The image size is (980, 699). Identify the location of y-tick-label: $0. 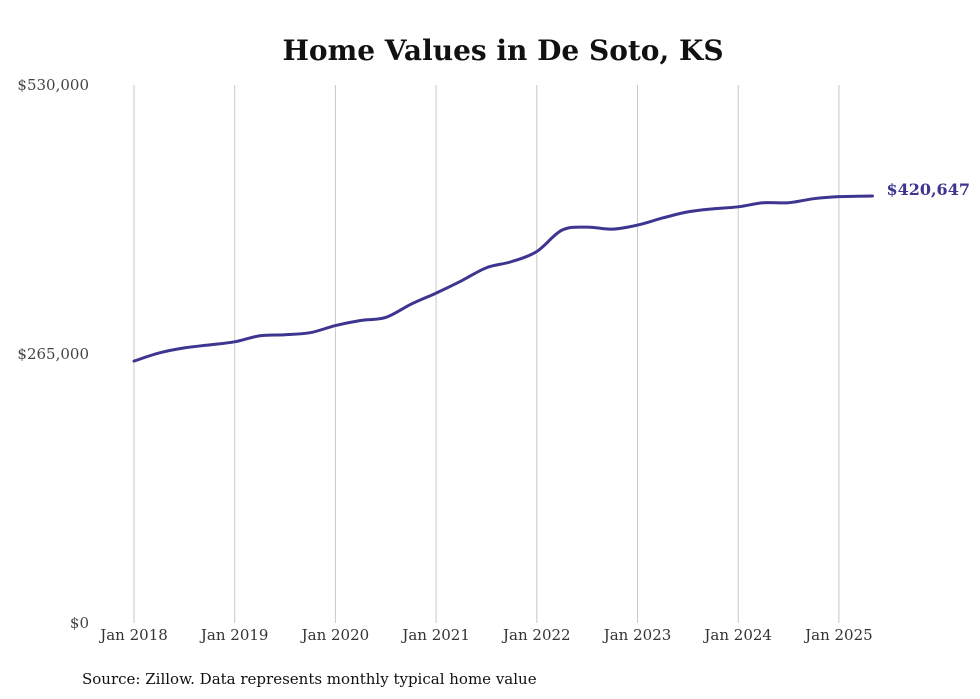
(79, 623).